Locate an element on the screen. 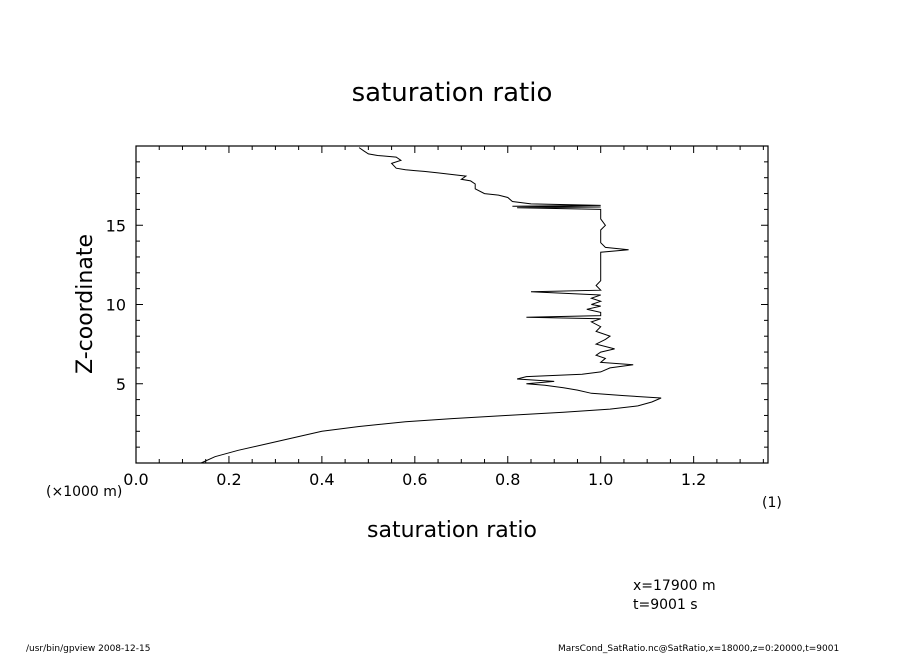 The image size is (904, 654). x-tick-label: 1.2 is located at coordinates (693, 479).